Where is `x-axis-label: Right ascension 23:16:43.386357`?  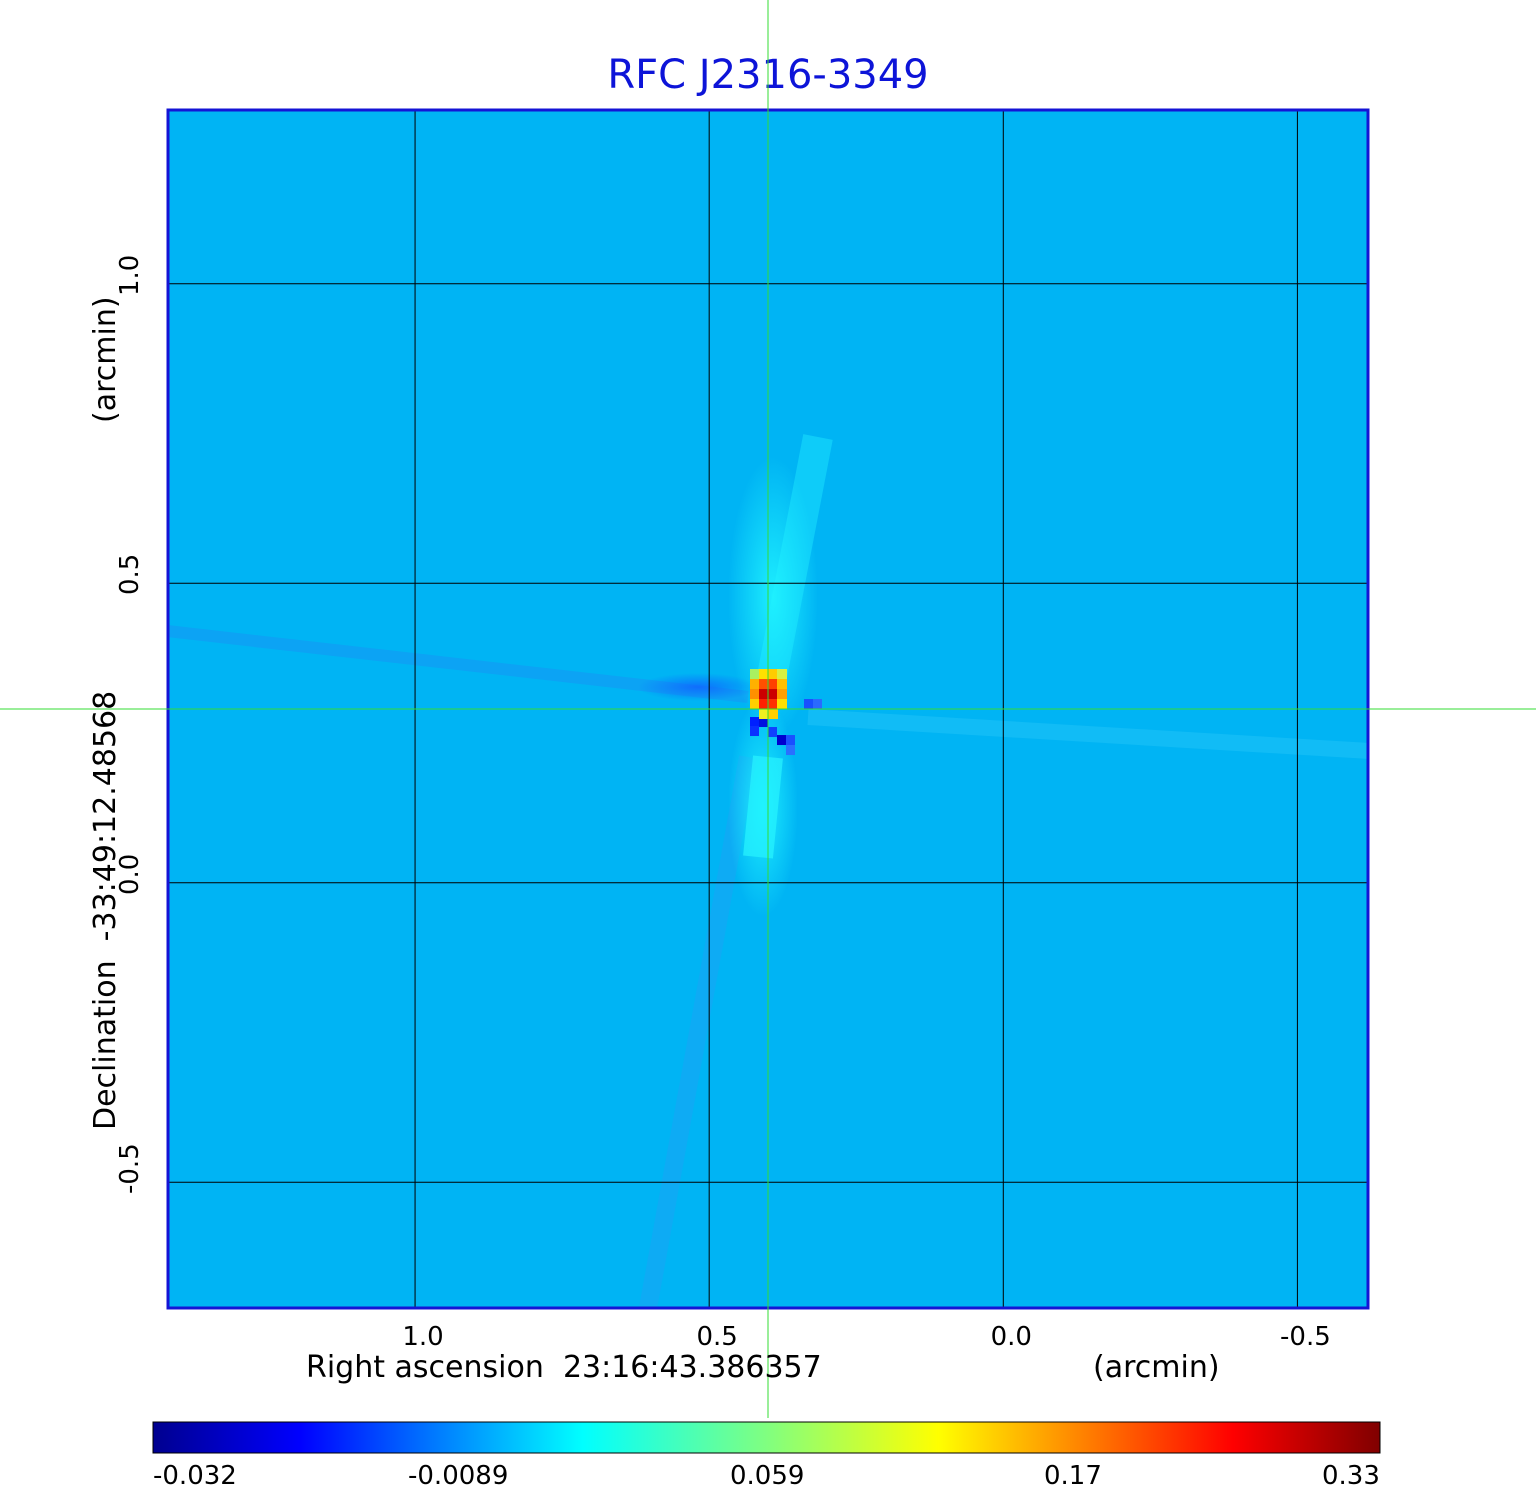
x-axis-label: Right ascension 23:16:43.386357 is located at coordinates (564, 1367).